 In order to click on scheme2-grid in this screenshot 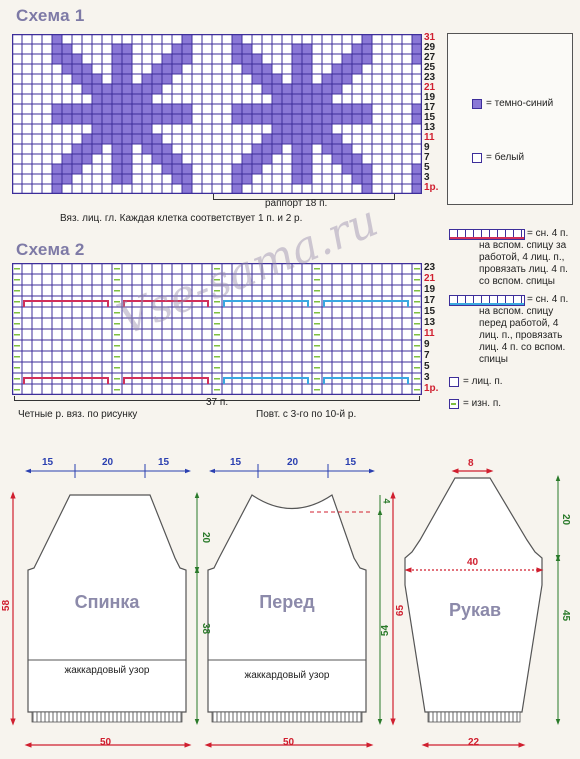, I will do `click(217, 329)`.